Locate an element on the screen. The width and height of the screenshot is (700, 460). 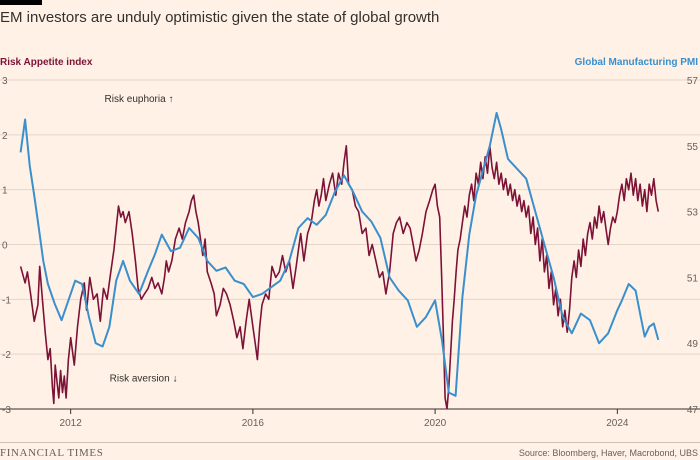
left-axis-title: Risk Appetite index is located at coordinates (46, 62).